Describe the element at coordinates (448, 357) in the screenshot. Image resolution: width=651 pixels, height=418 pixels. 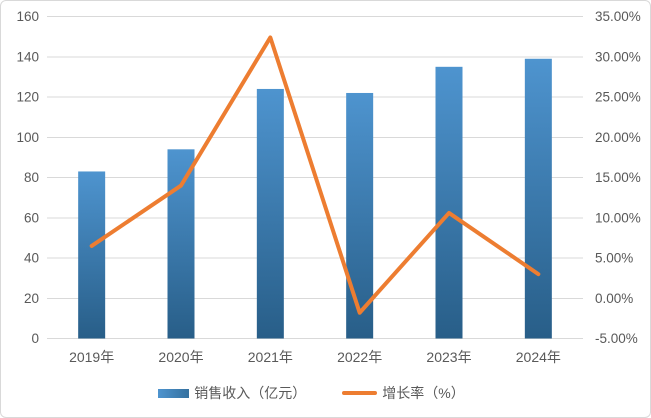
I see `x-axis-category-label: 2023年` at that location.